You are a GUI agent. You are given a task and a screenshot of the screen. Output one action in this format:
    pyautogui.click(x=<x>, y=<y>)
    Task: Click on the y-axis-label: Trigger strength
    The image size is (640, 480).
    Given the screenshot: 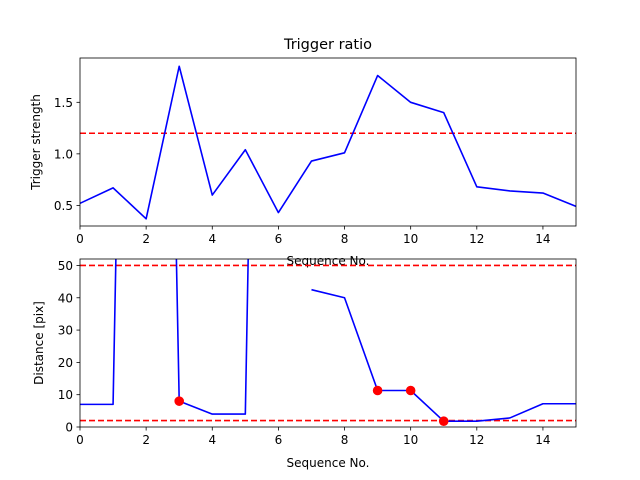 What is the action you would take?
    pyautogui.click(x=36, y=142)
    